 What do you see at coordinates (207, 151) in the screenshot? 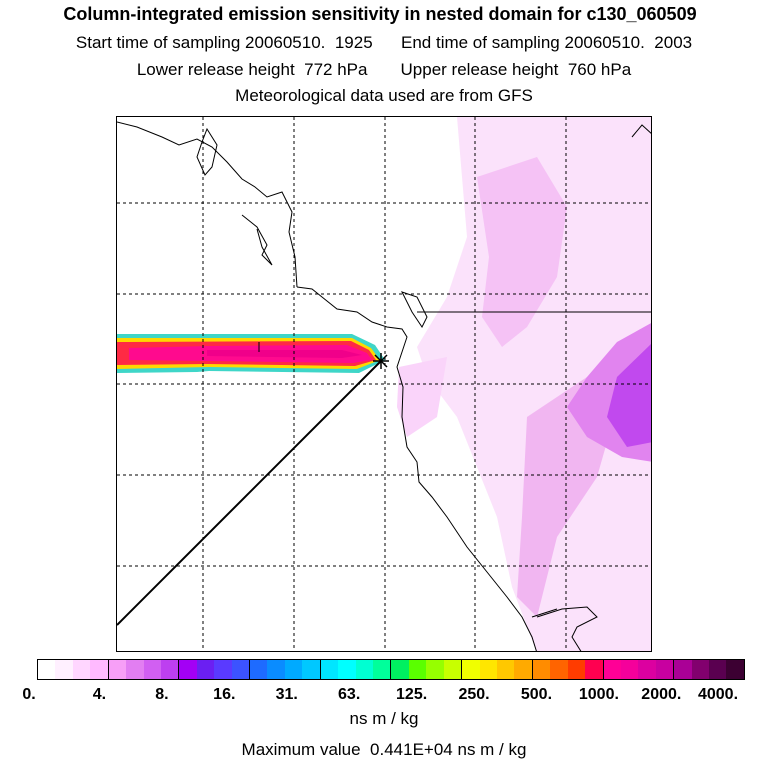
I see `island-vancouver` at bounding box center [207, 151].